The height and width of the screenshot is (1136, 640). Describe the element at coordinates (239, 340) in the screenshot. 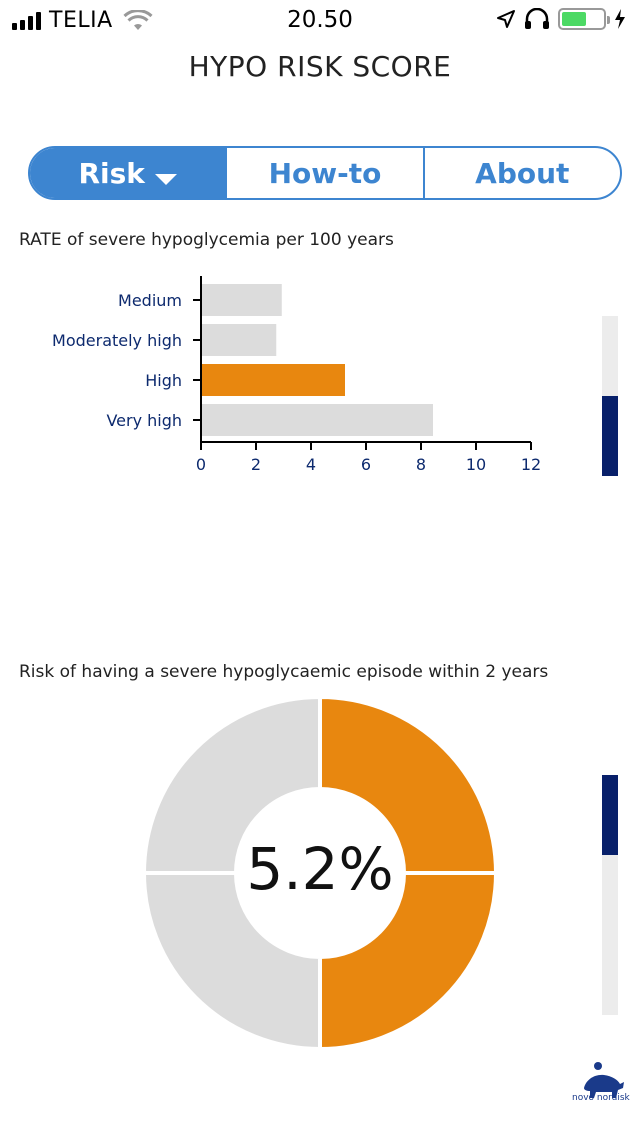

I see `bar-moderately-high` at that location.